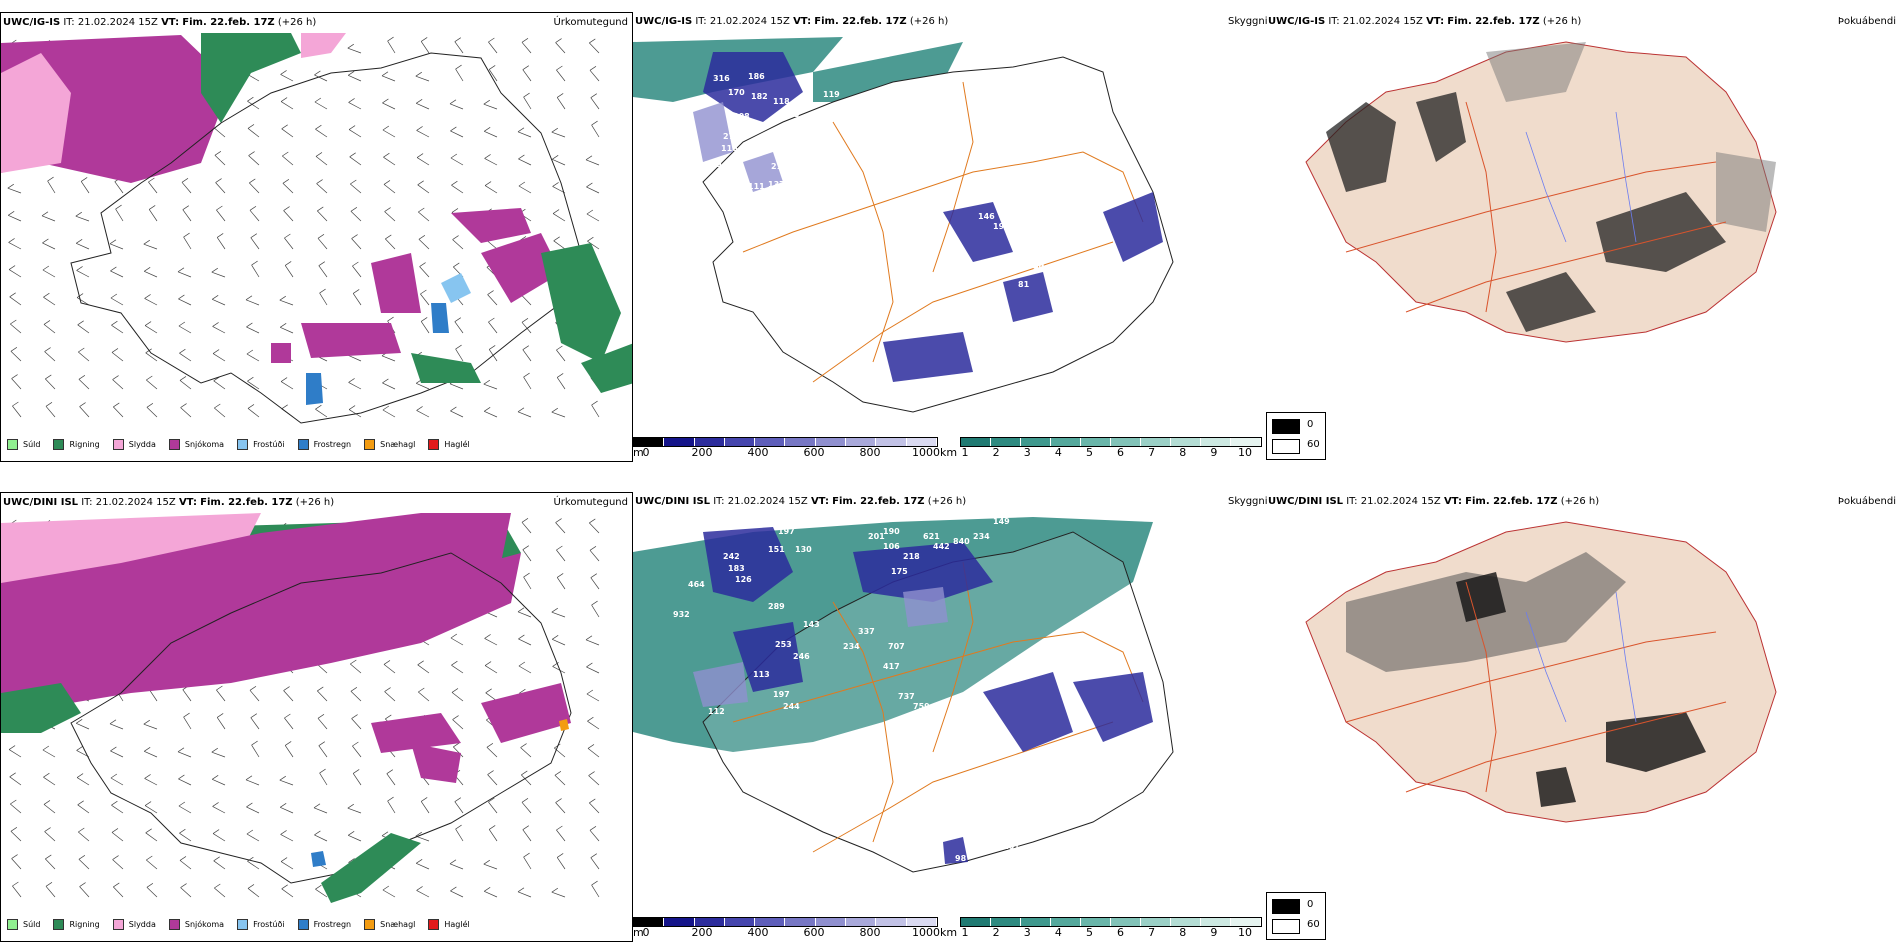 The width and height of the screenshot is (1900, 950). Describe the element at coordinates (389, 444) in the screenshot. I see `legend-item: Snæhagl` at that location.